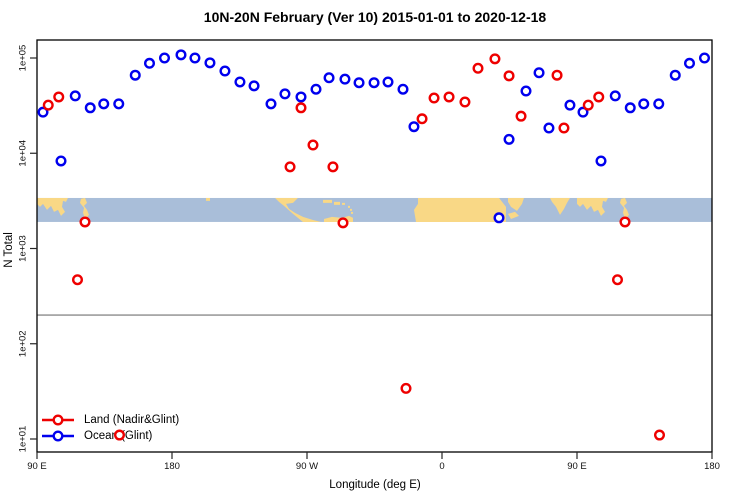  I want to click on y-tick-label: 1e+02, so click(23, 343).